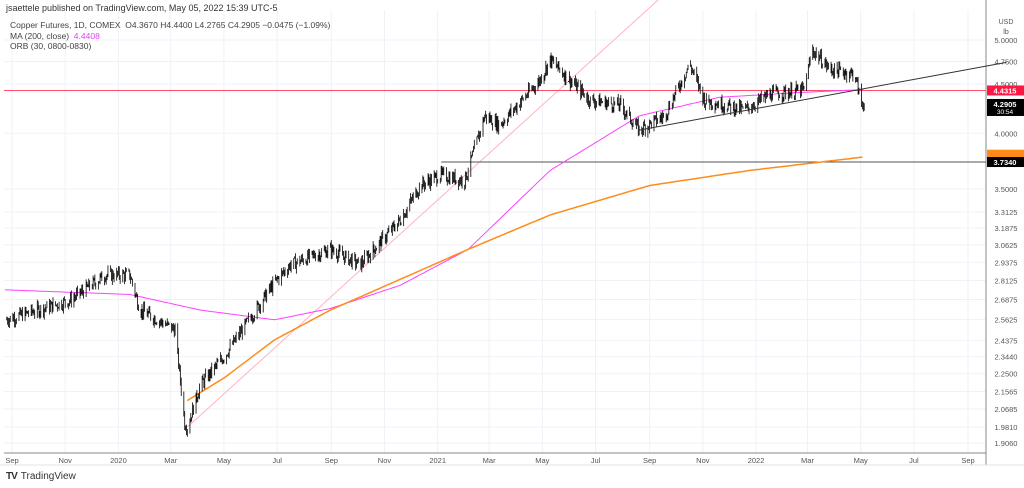 This screenshot has width=1024, height=488. I want to click on price-tick-label: 2.4375, so click(1006, 340).